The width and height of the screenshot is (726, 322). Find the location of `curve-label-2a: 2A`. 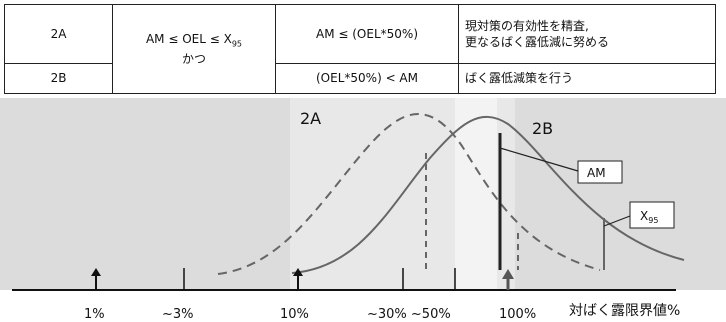

curve-label-2a: 2A is located at coordinates (310, 118).